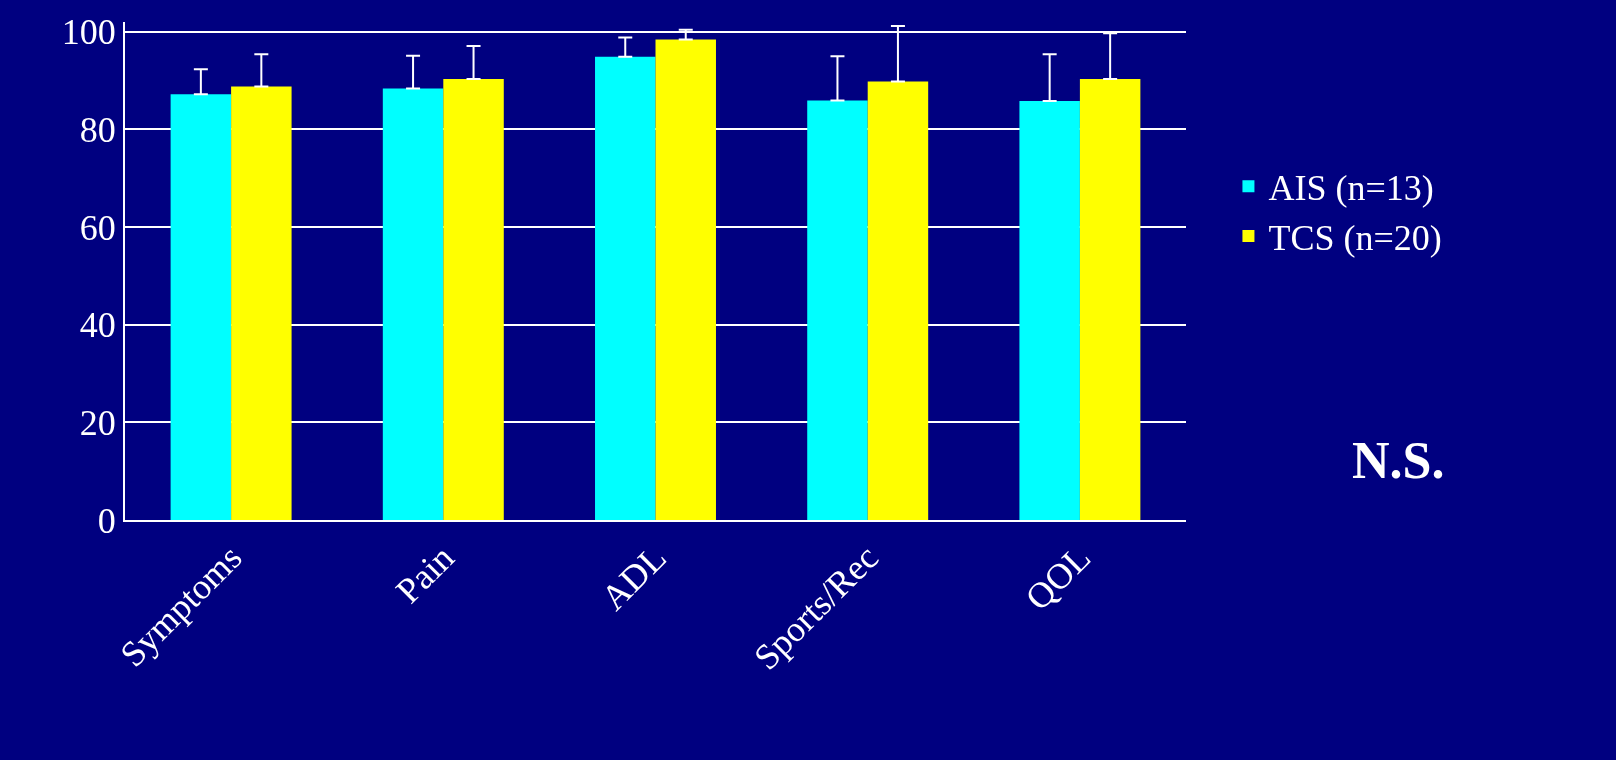  What do you see at coordinates (106, 520) in the screenshot?
I see `y-tick-label: 0` at bounding box center [106, 520].